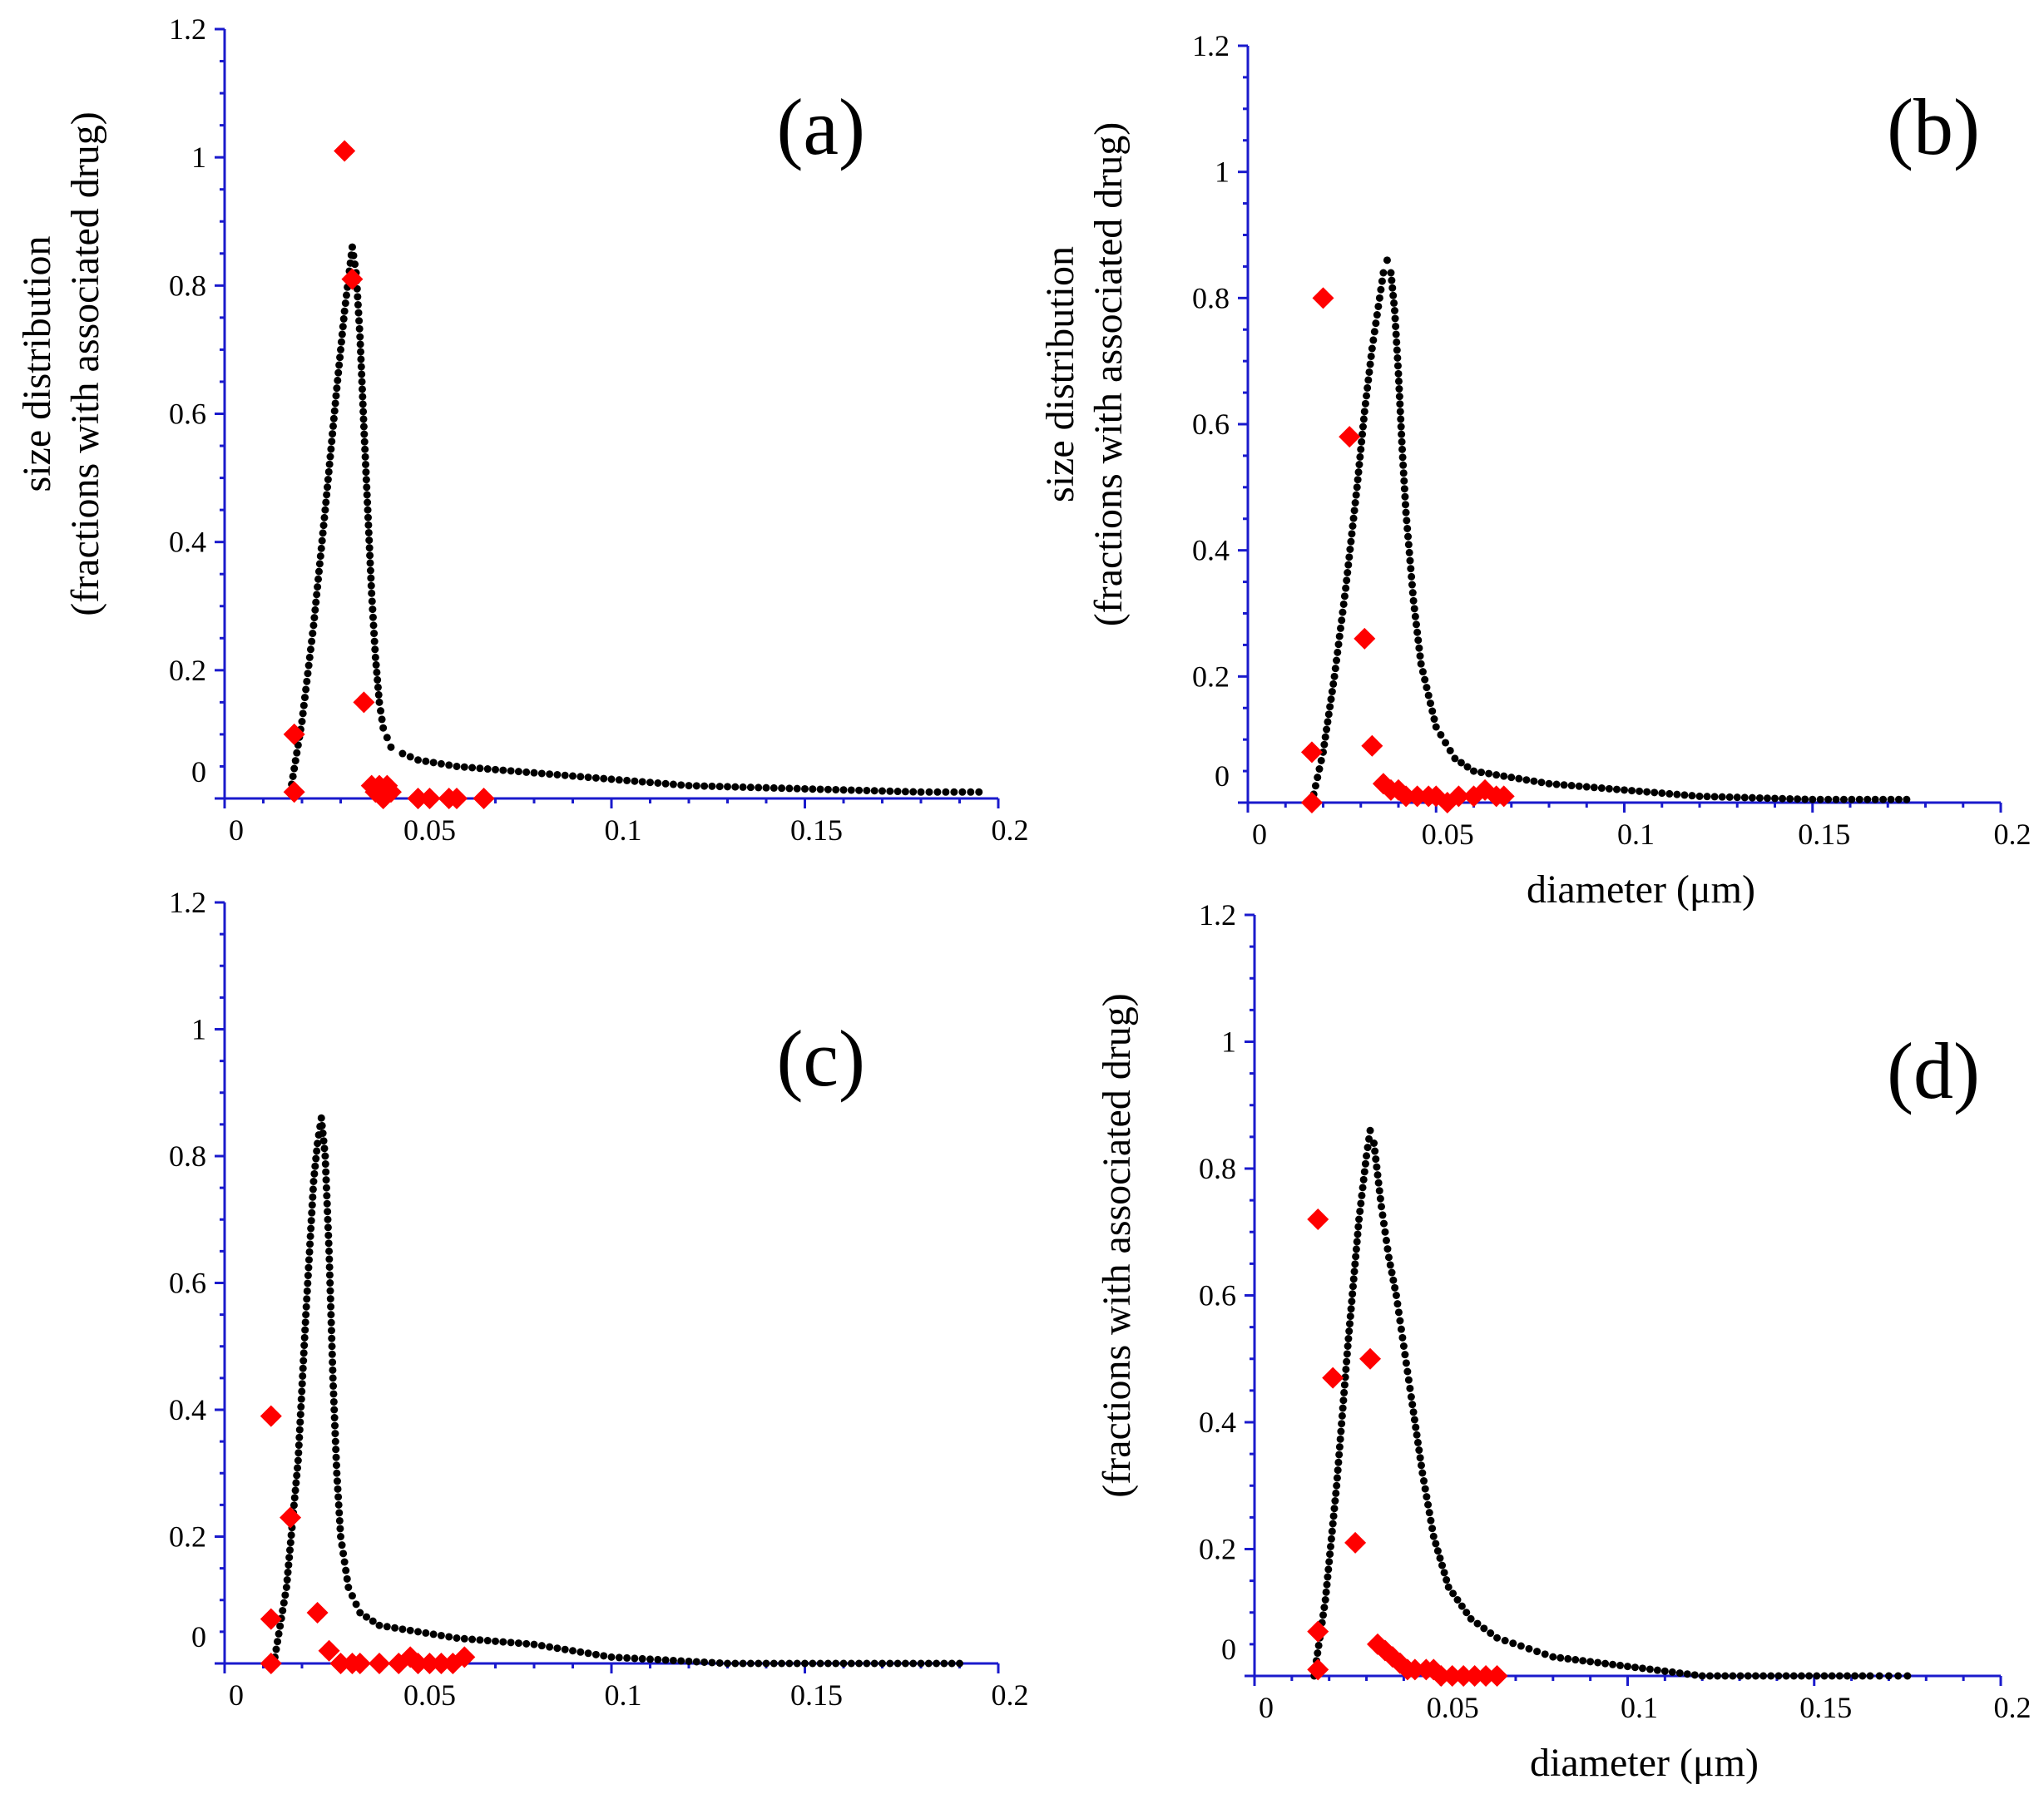 The image size is (2044, 1809). Describe the element at coordinates (1211, 297) in the screenshot. I see `y-tick-label: 0.8` at that location.